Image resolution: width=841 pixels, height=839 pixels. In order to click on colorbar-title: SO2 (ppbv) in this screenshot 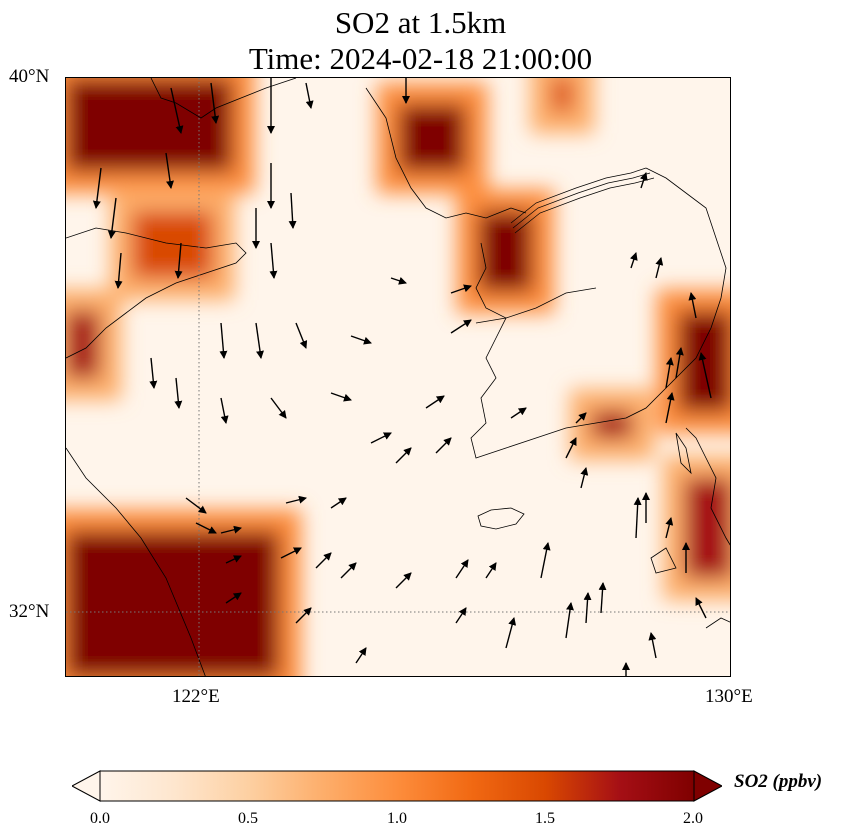, I will do `click(778, 781)`.